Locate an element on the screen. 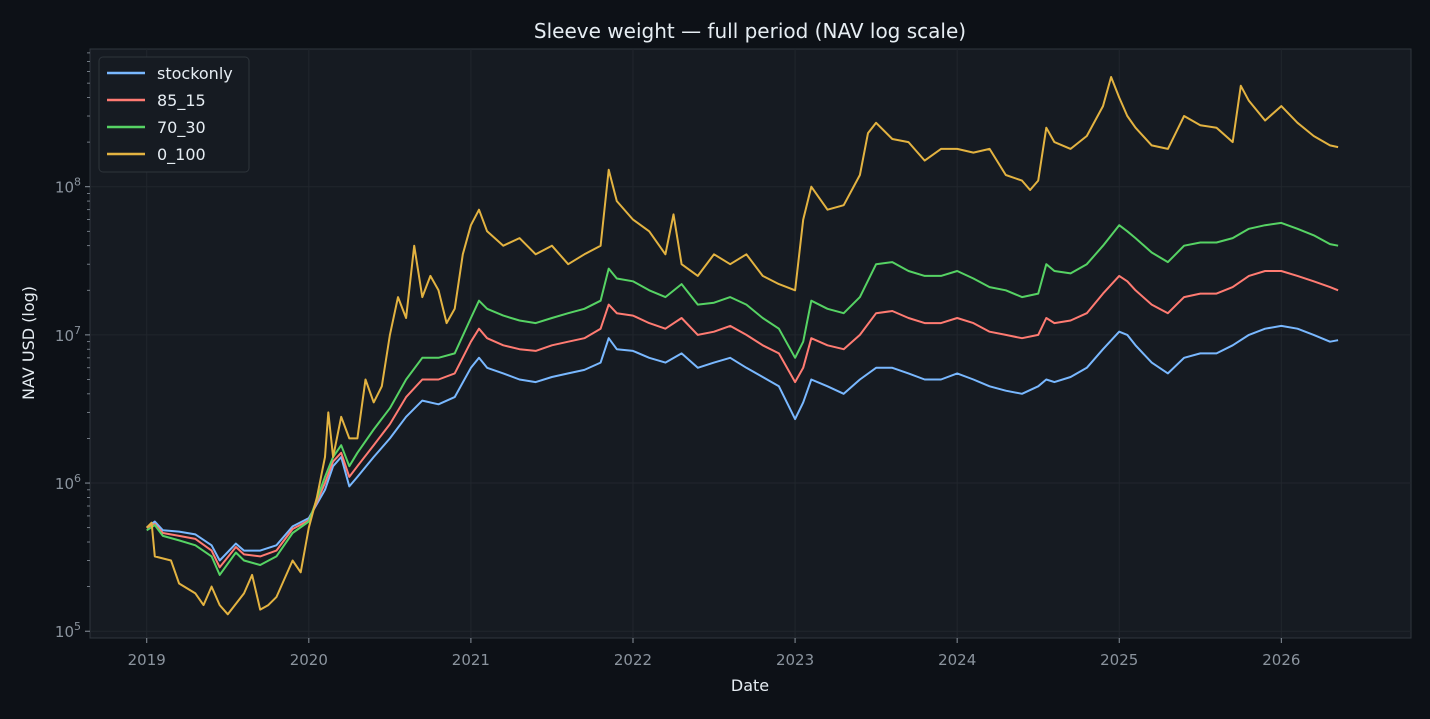  y-tick-label: 10⁵ is located at coordinates (68, 630).